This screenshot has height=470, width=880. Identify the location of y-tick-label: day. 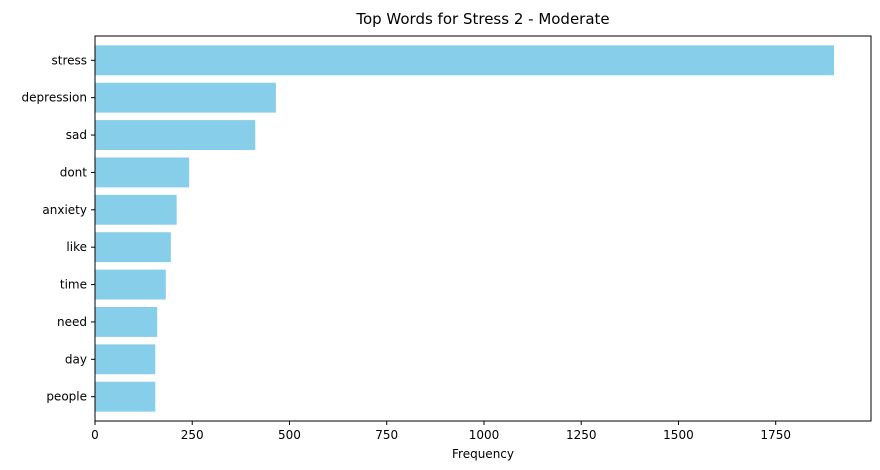
(76, 359).